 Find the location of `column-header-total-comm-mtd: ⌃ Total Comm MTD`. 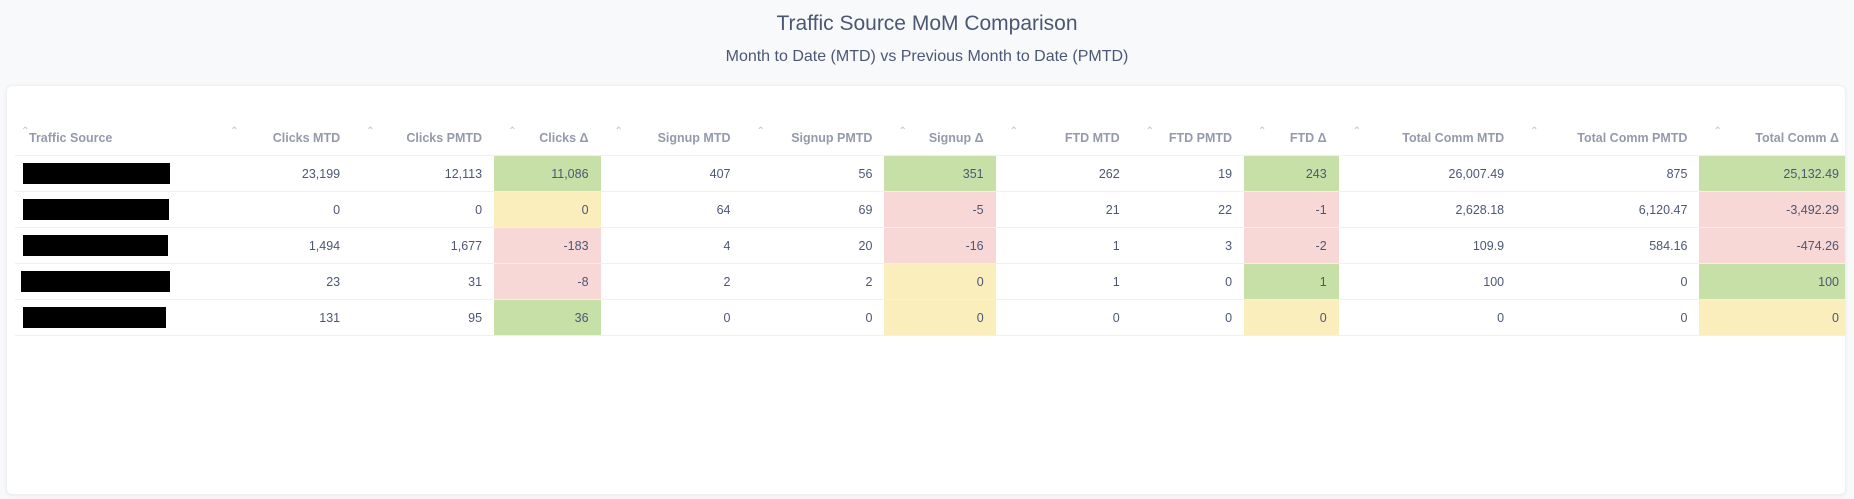

column-header-total-comm-mtd: ⌃ Total Comm MTD is located at coordinates (1427, 138).